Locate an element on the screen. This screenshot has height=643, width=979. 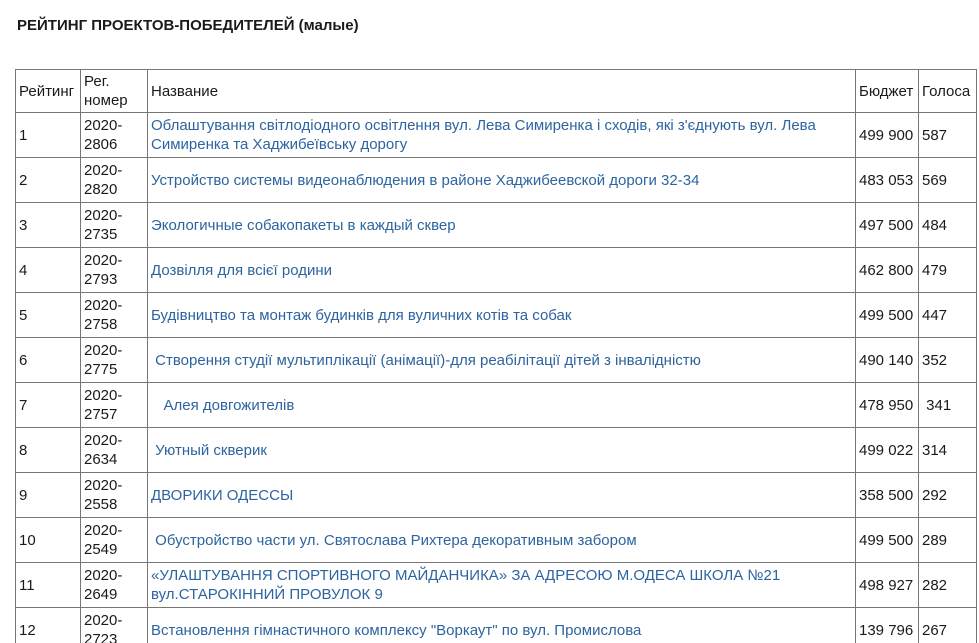
reg-number-cell: 2020-2793 is located at coordinates (114, 270).